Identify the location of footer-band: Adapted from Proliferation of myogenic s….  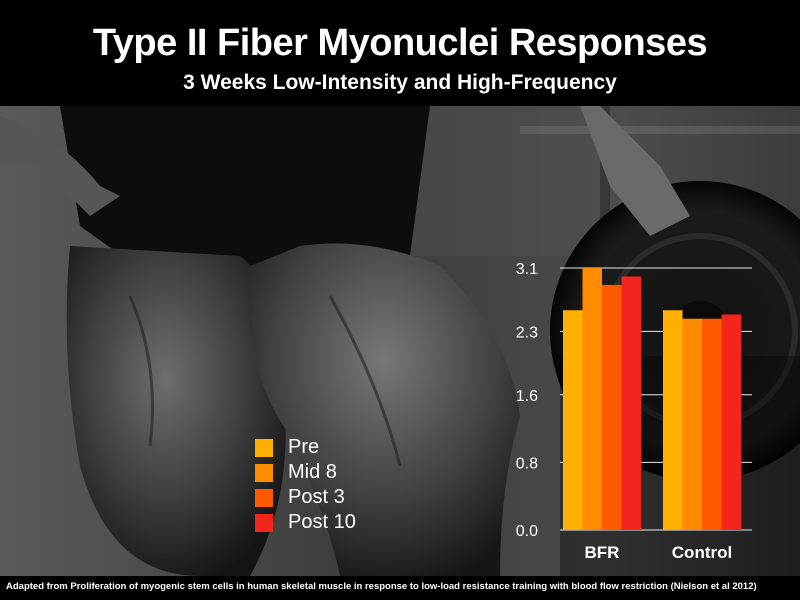
(400, 588).